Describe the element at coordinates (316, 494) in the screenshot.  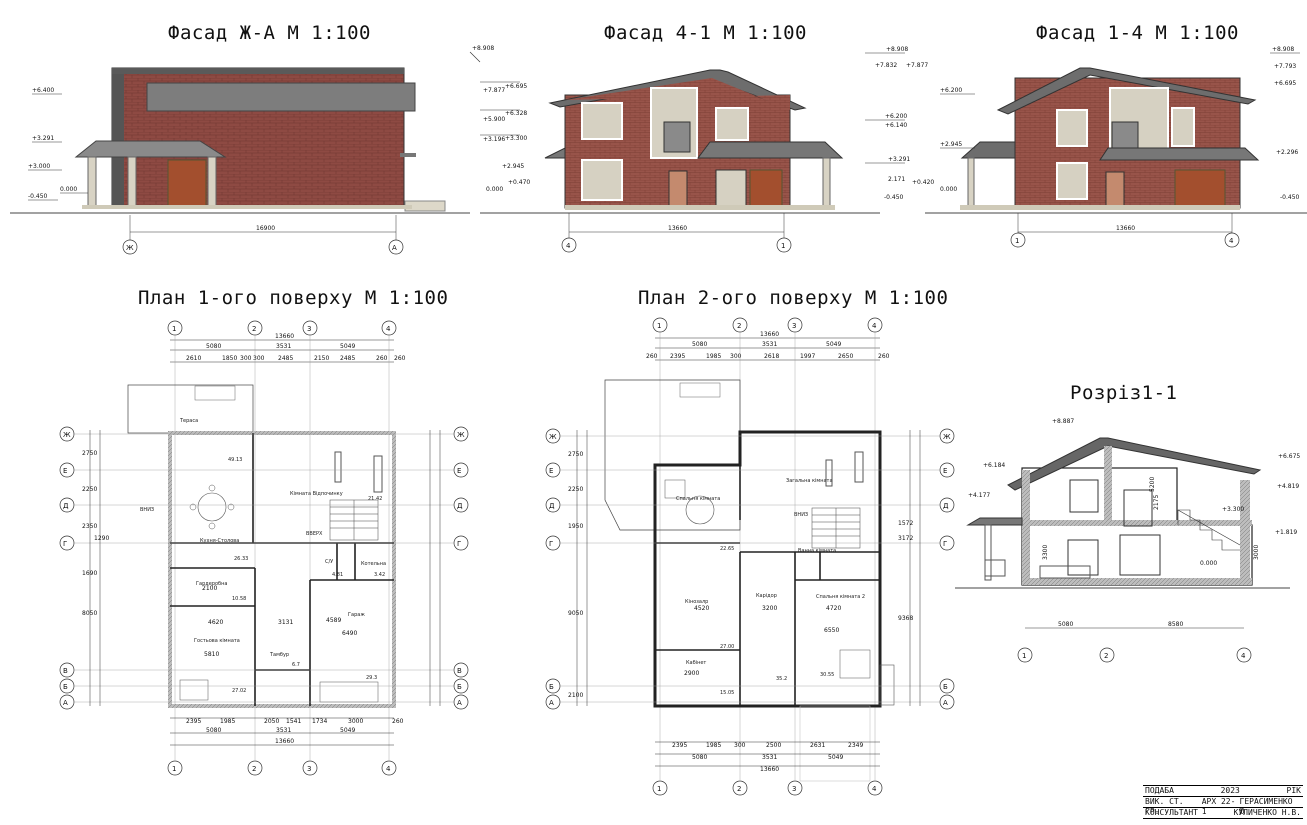
I see `room-label: Кімната Відпочинку` at that location.